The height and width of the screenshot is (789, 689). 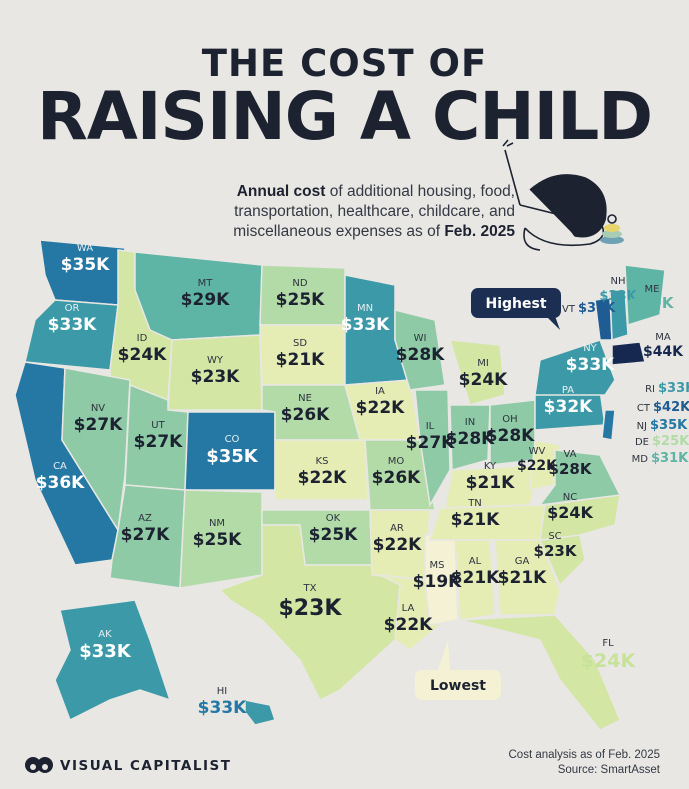 I want to click on state-abbr-ar: AR, so click(x=397, y=528).